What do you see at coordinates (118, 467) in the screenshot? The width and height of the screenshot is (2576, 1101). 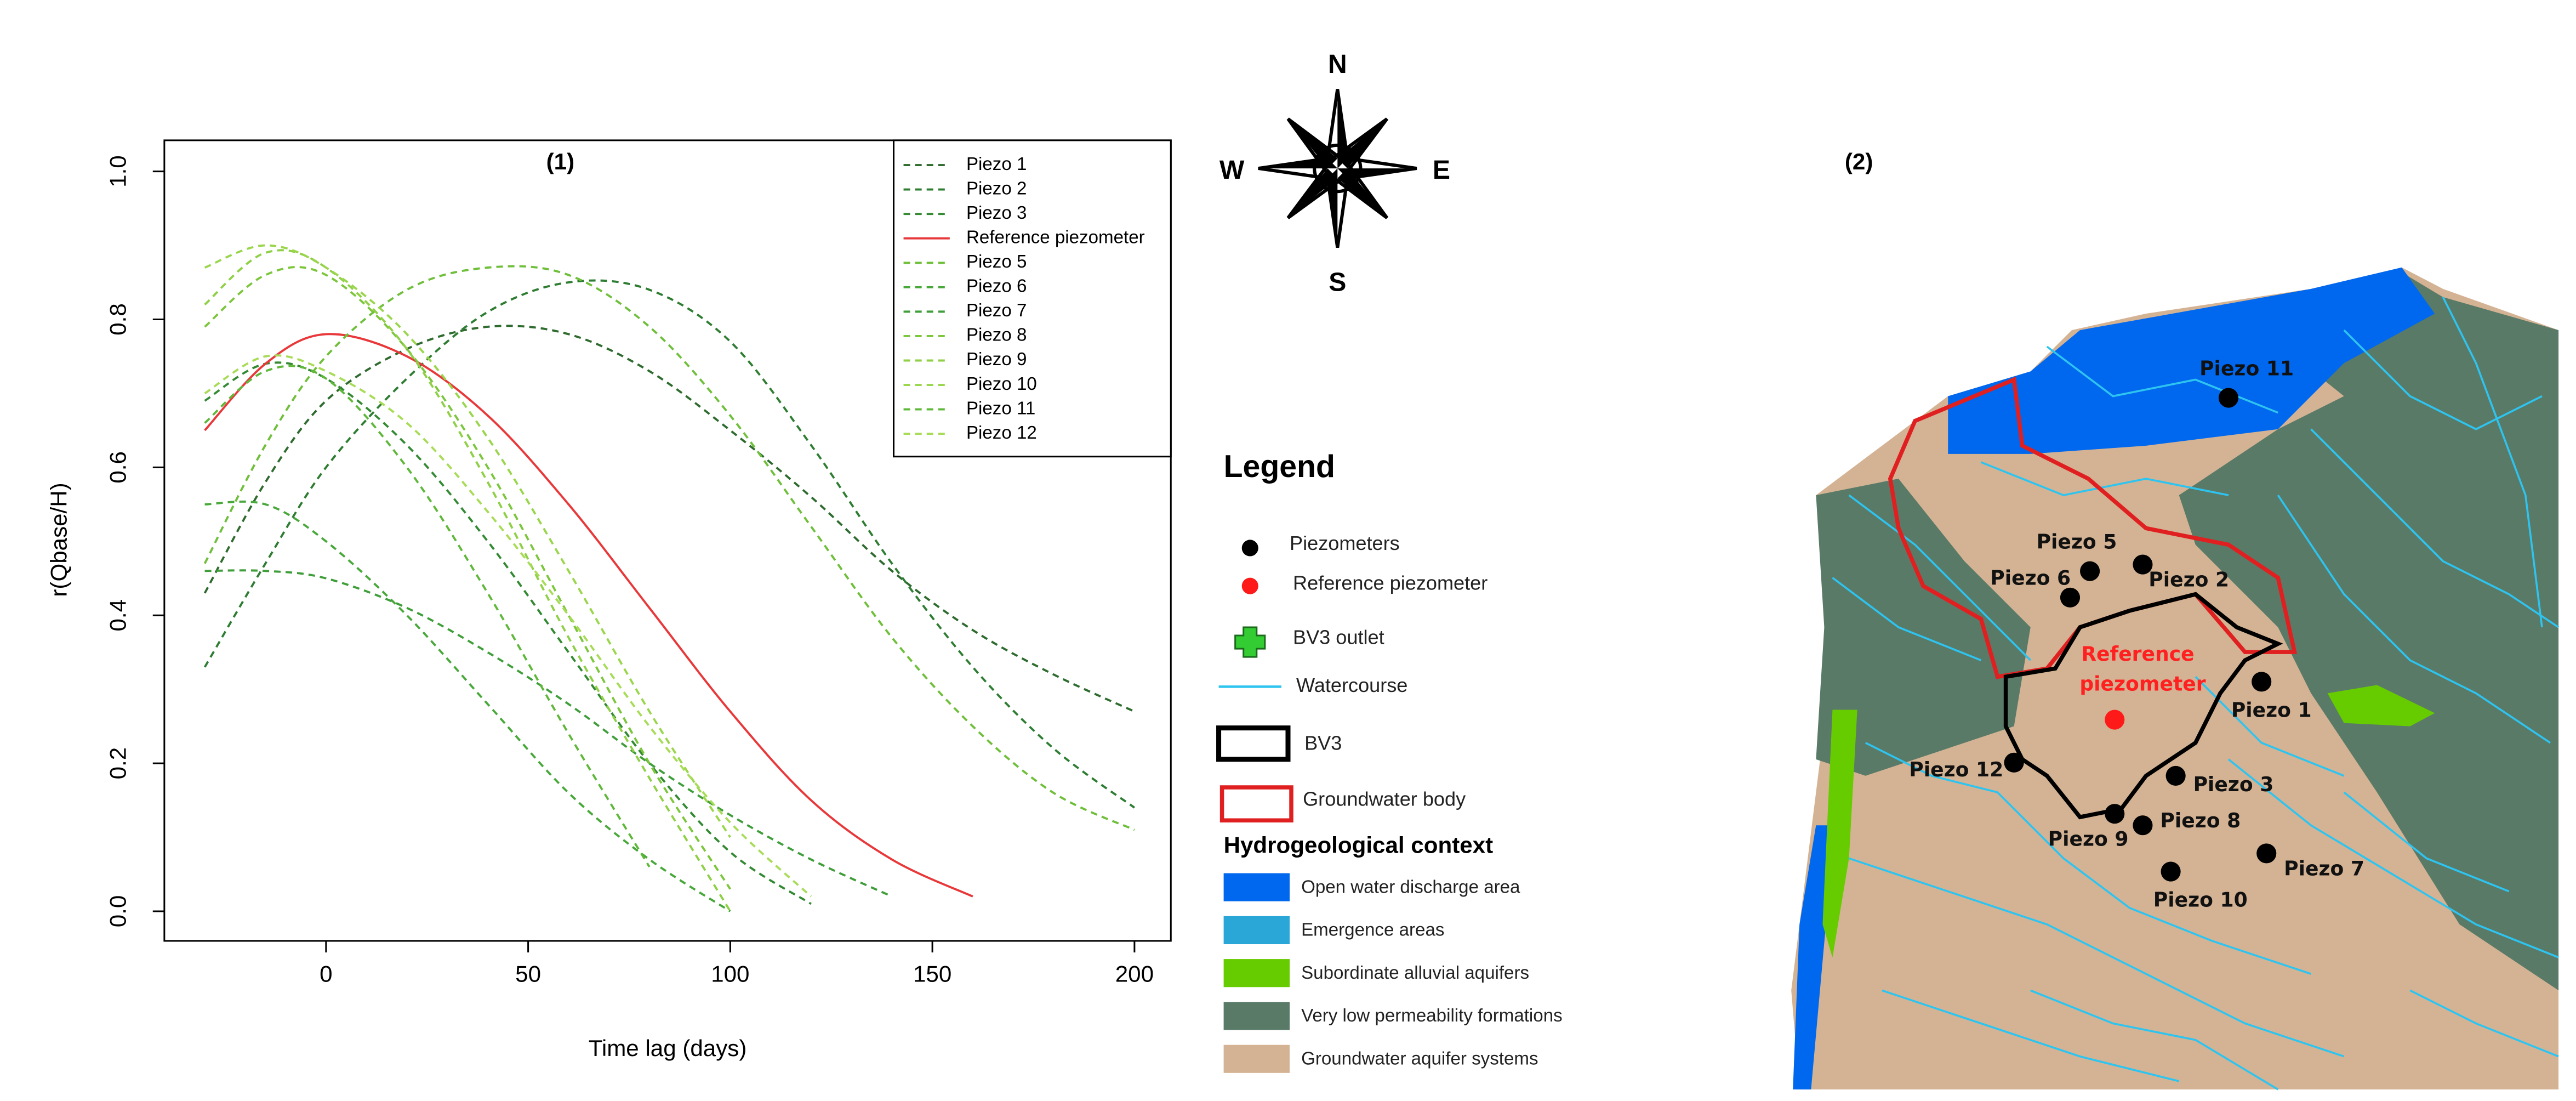 I see `y-tick-label: 0.6` at bounding box center [118, 467].